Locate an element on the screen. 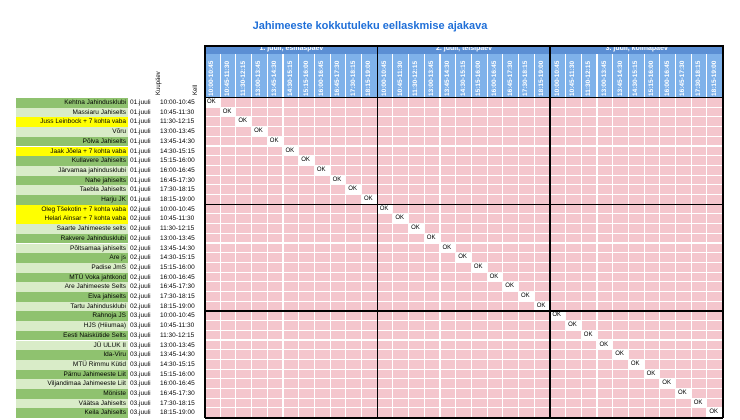 The image size is (740, 420). row-time: 14:30-15:15 is located at coordinates (177, 151).